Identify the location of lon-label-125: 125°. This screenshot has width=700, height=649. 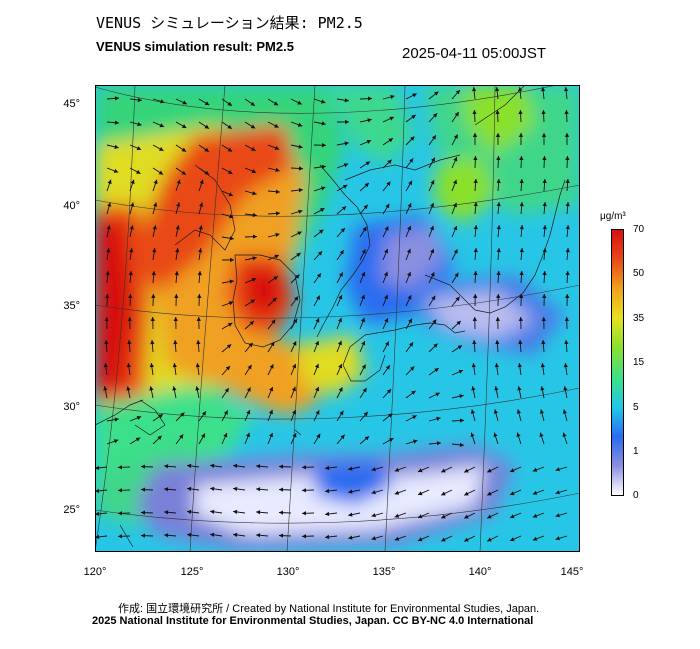
(192, 572).